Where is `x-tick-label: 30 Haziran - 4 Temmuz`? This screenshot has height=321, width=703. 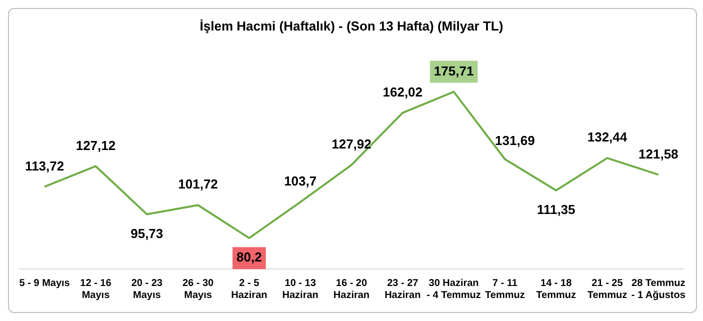
x-tick-label: 30 Haziran - 4 Temmuz is located at coordinates (453, 289).